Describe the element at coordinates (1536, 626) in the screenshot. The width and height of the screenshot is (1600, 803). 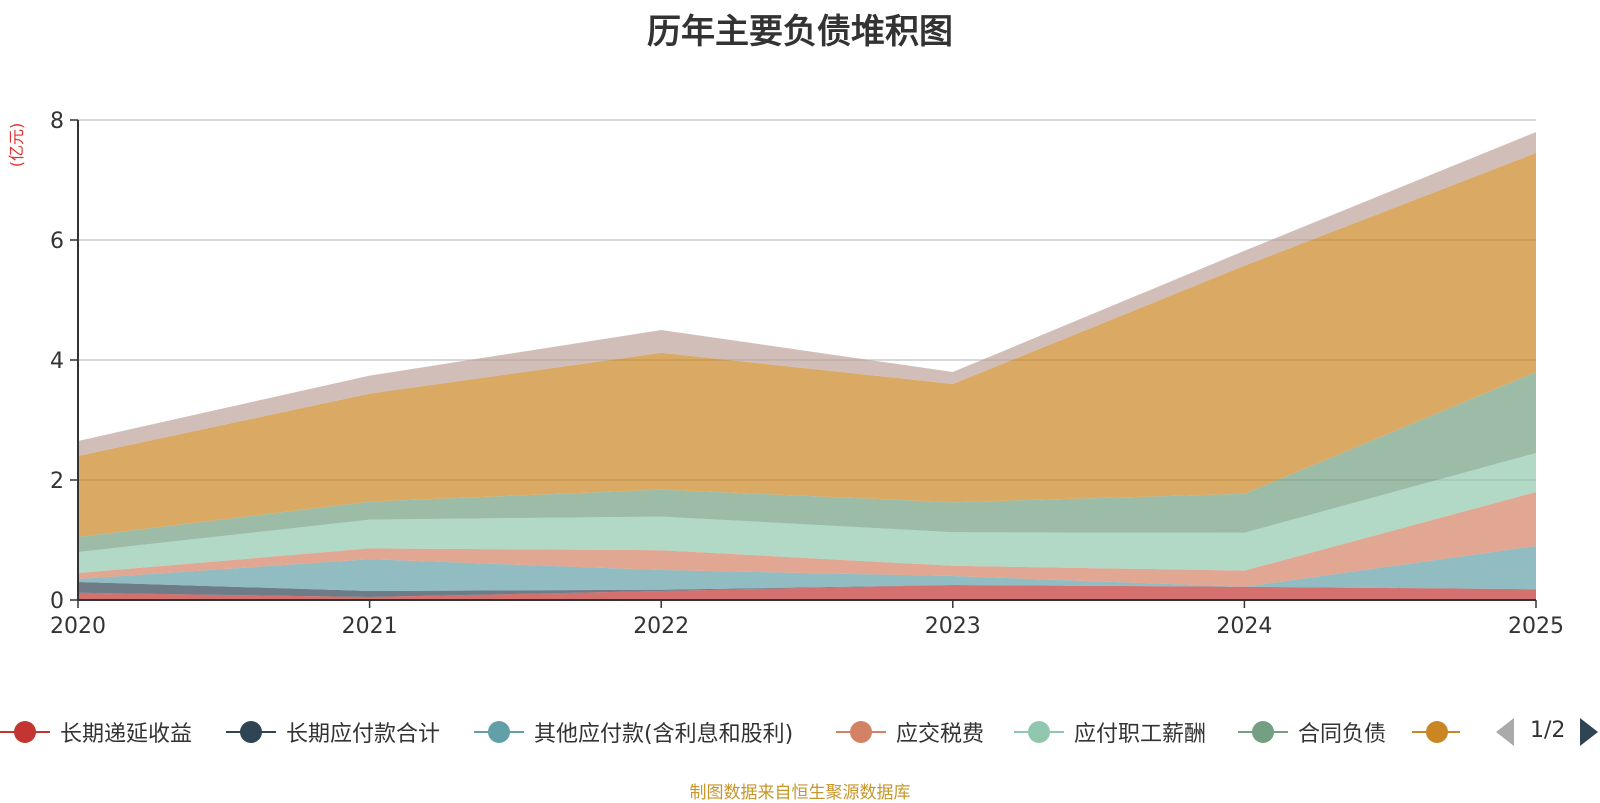
I see `x-tick-label: 2025` at that location.